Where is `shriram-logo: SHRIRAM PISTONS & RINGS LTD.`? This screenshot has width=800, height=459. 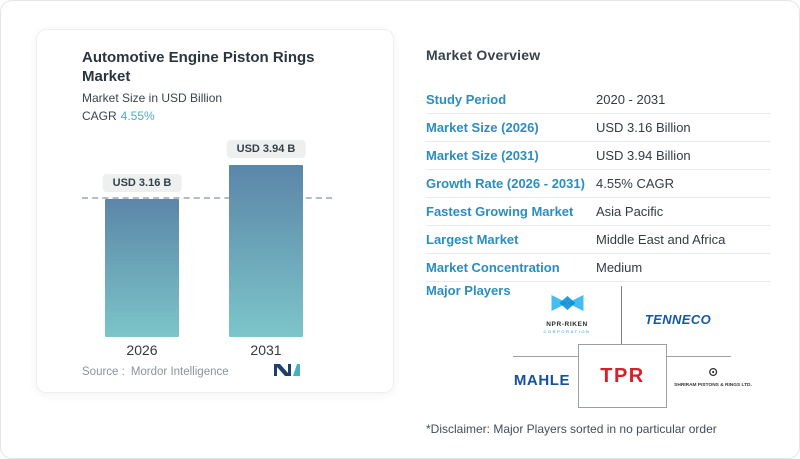
shriram-logo: SHRIRAM PISTONS & RINGS LTD. is located at coordinates (713, 376).